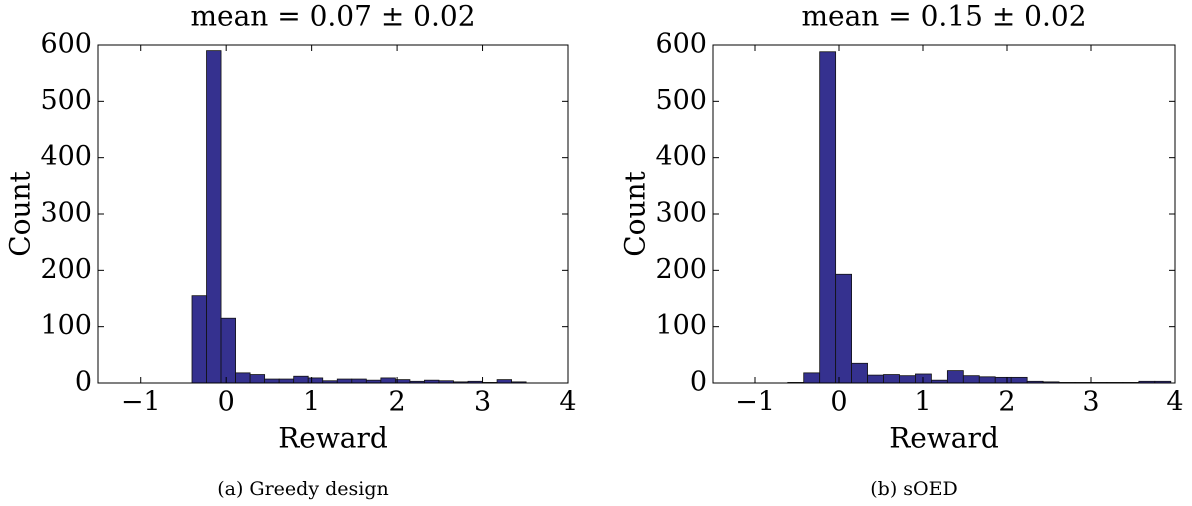 Image resolution: width=1192 pixels, height=506 pixels. I want to click on chart-title: mean = 0.07 ± 0.02, so click(332, 16).